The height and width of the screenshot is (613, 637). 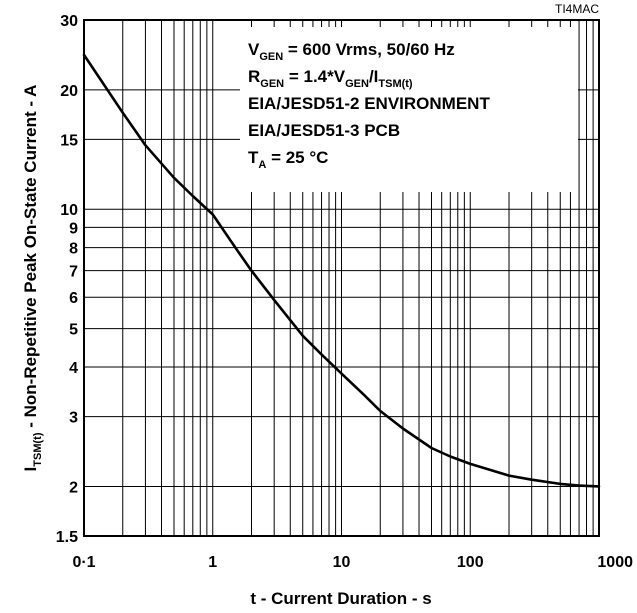 I want to click on y-tick-label: 8, so click(x=73, y=249).